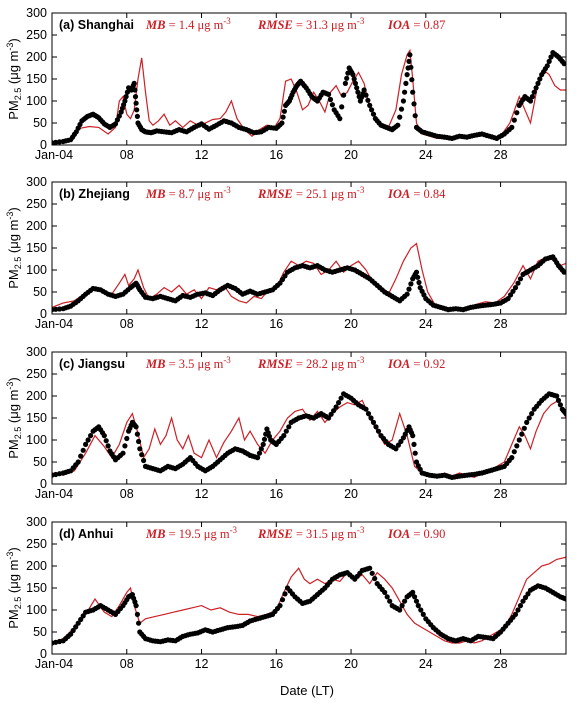 Image resolution: width=578 pixels, height=707 pixels. I want to click on x-tick-label: 08, so click(127, 494).